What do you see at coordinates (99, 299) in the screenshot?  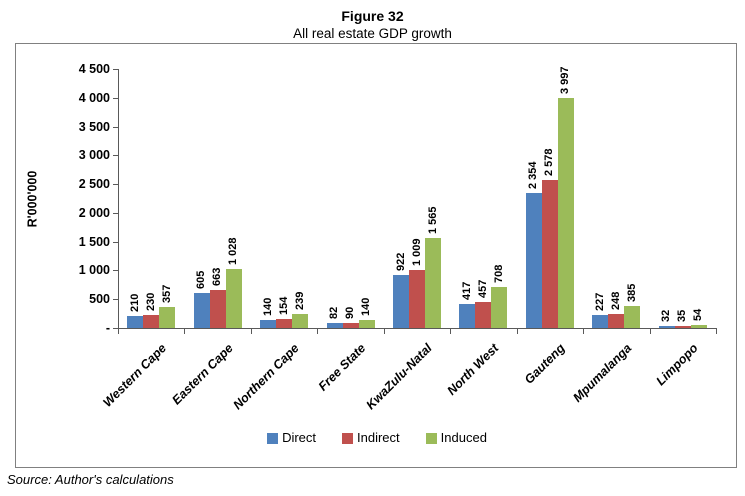 I see `y-tick-label: 500` at bounding box center [99, 299].